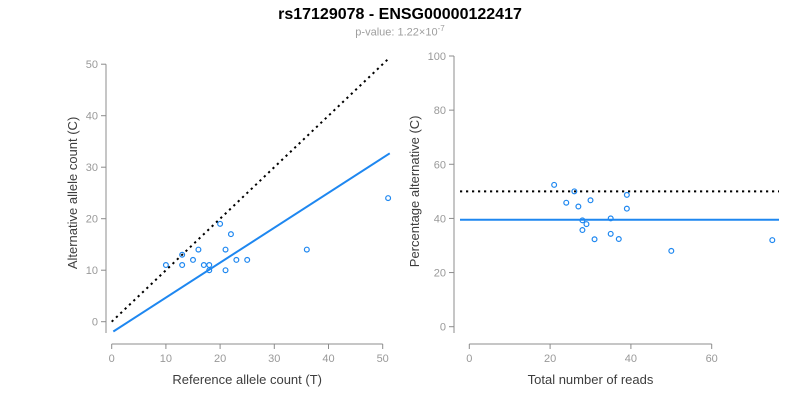 This screenshot has width=800, height=400. What do you see at coordinates (712, 359) in the screenshot?
I see `x-tick-label: 60` at bounding box center [712, 359].